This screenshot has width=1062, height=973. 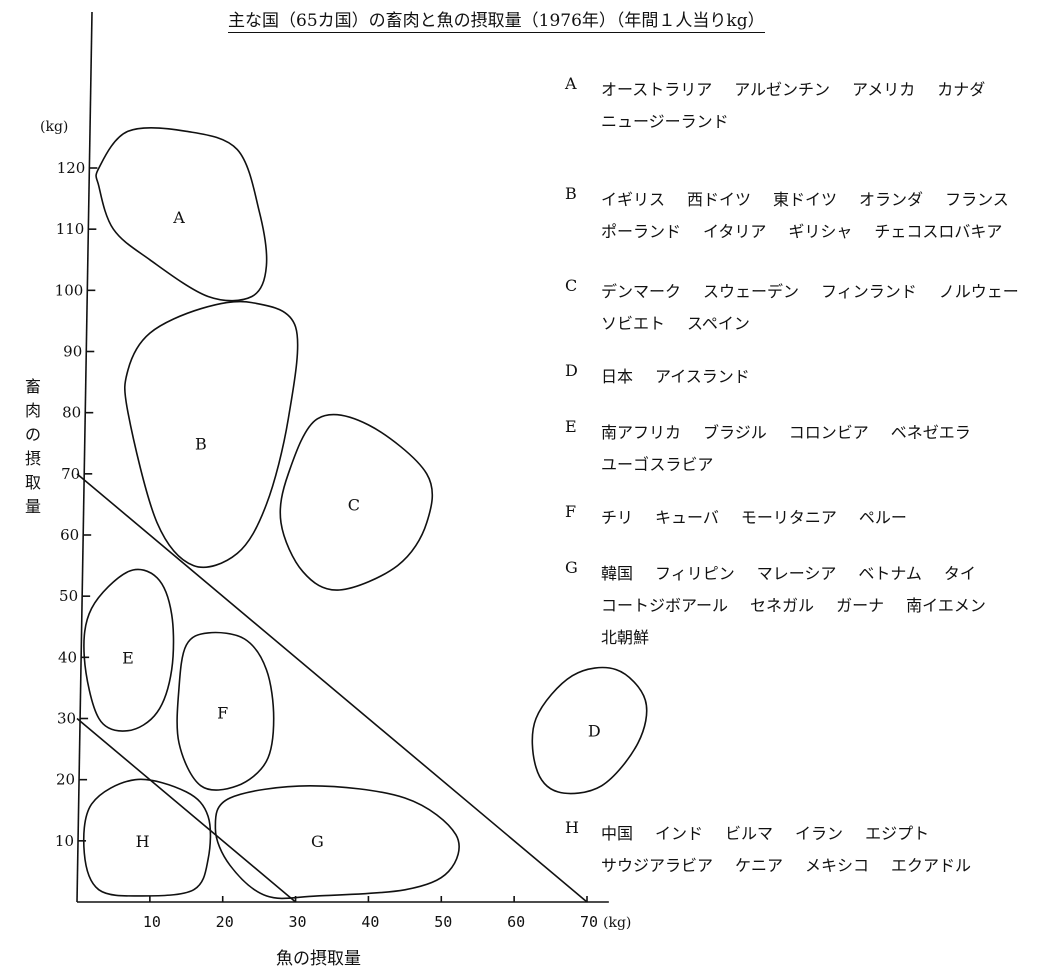 What do you see at coordinates (128, 657) in the screenshot?
I see `group-label-e: E` at bounding box center [128, 657].